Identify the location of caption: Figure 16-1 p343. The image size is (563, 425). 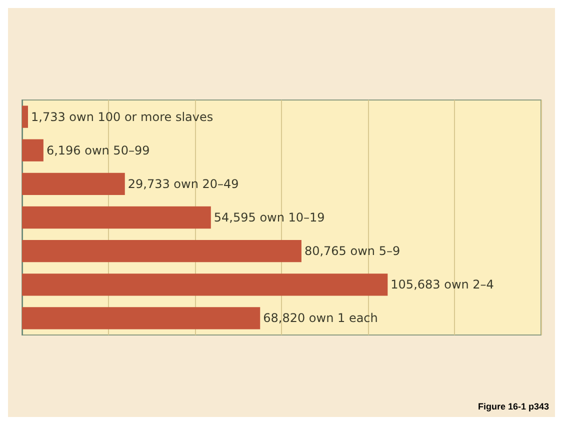
(513, 407).